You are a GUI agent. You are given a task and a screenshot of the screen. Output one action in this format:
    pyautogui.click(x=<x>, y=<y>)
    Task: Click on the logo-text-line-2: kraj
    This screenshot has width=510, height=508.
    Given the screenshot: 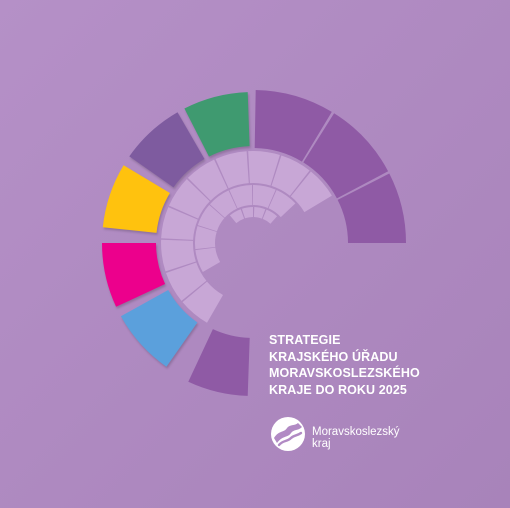 What is the action you would take?
    pyautogui.click(x=321, y=444)
    